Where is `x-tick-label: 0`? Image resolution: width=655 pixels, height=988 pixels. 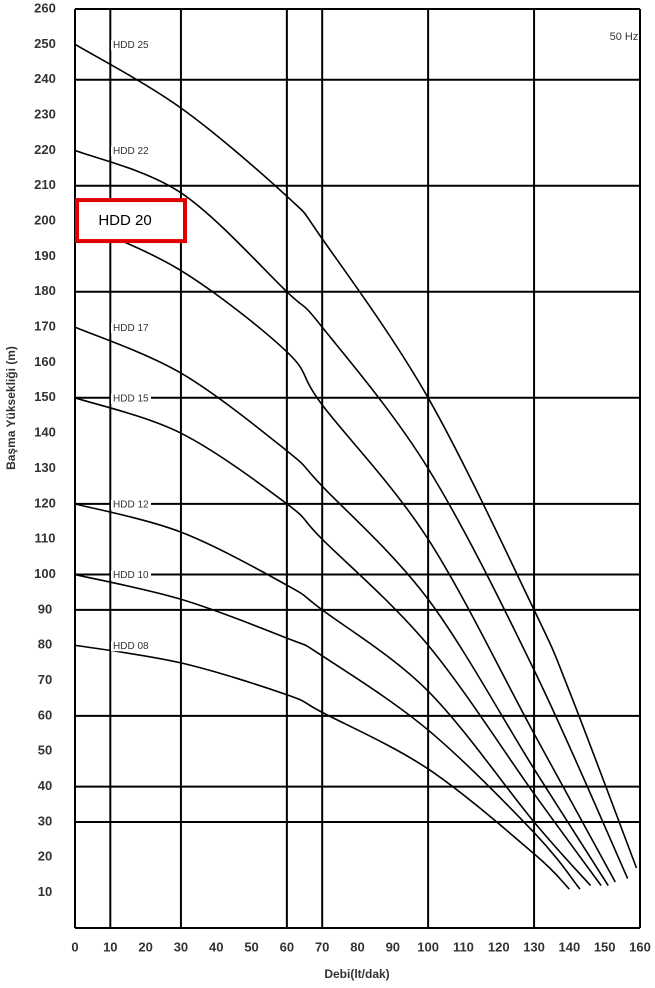 x-tick-label: 0 is located at coordinates (74, 946).